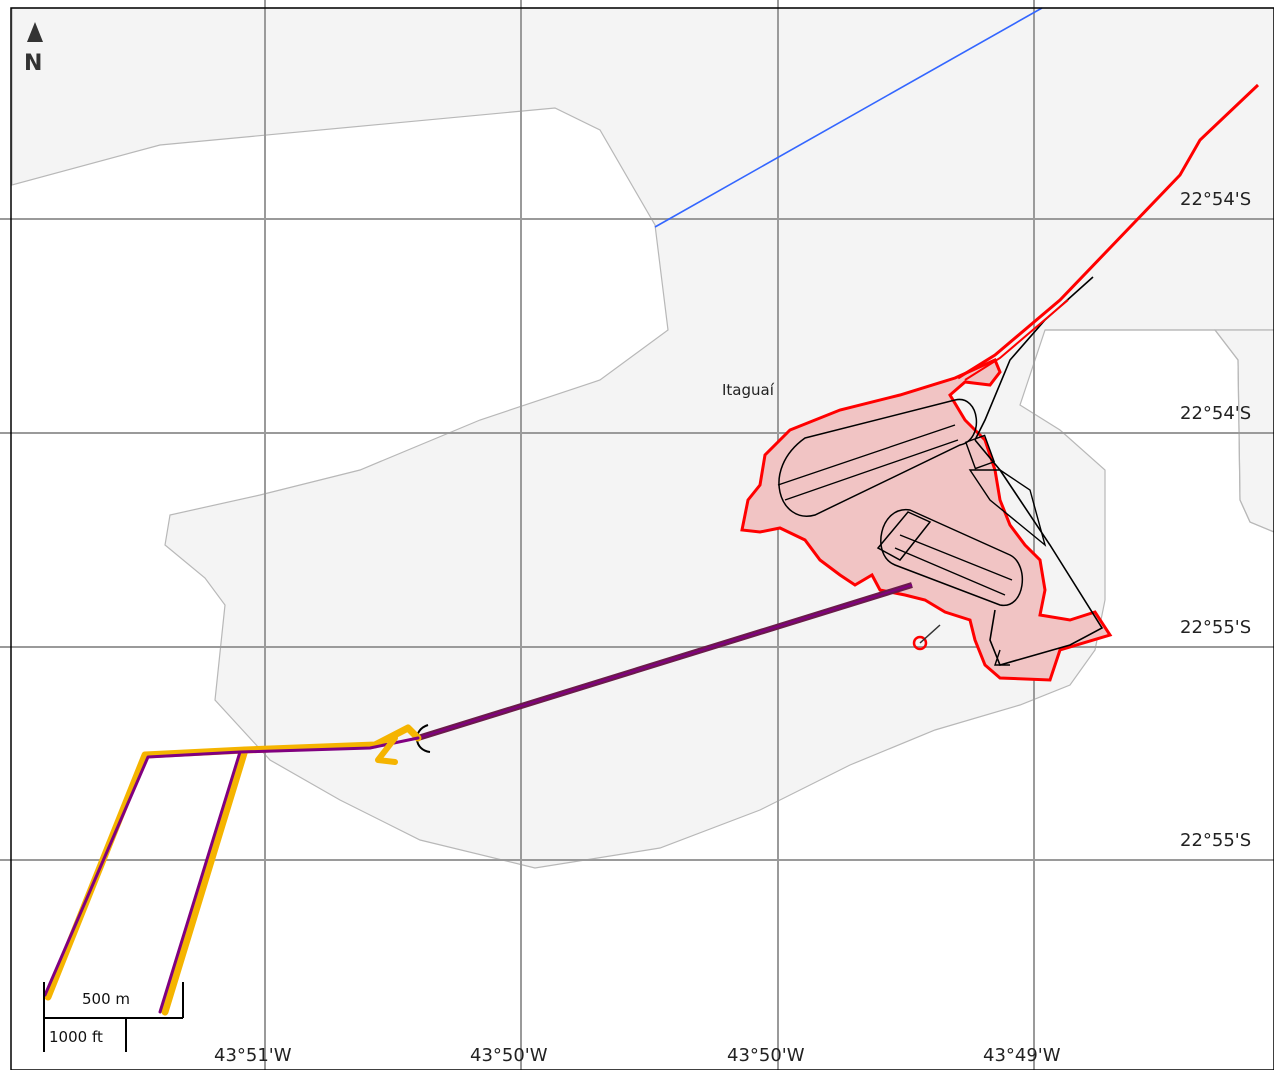 The width and height of the screenshot is (1274, 1070). Describe the element at coordinates (113, 1017) in the screenshot. I see `scale-bar: 500 m 1000 ft` at that location.